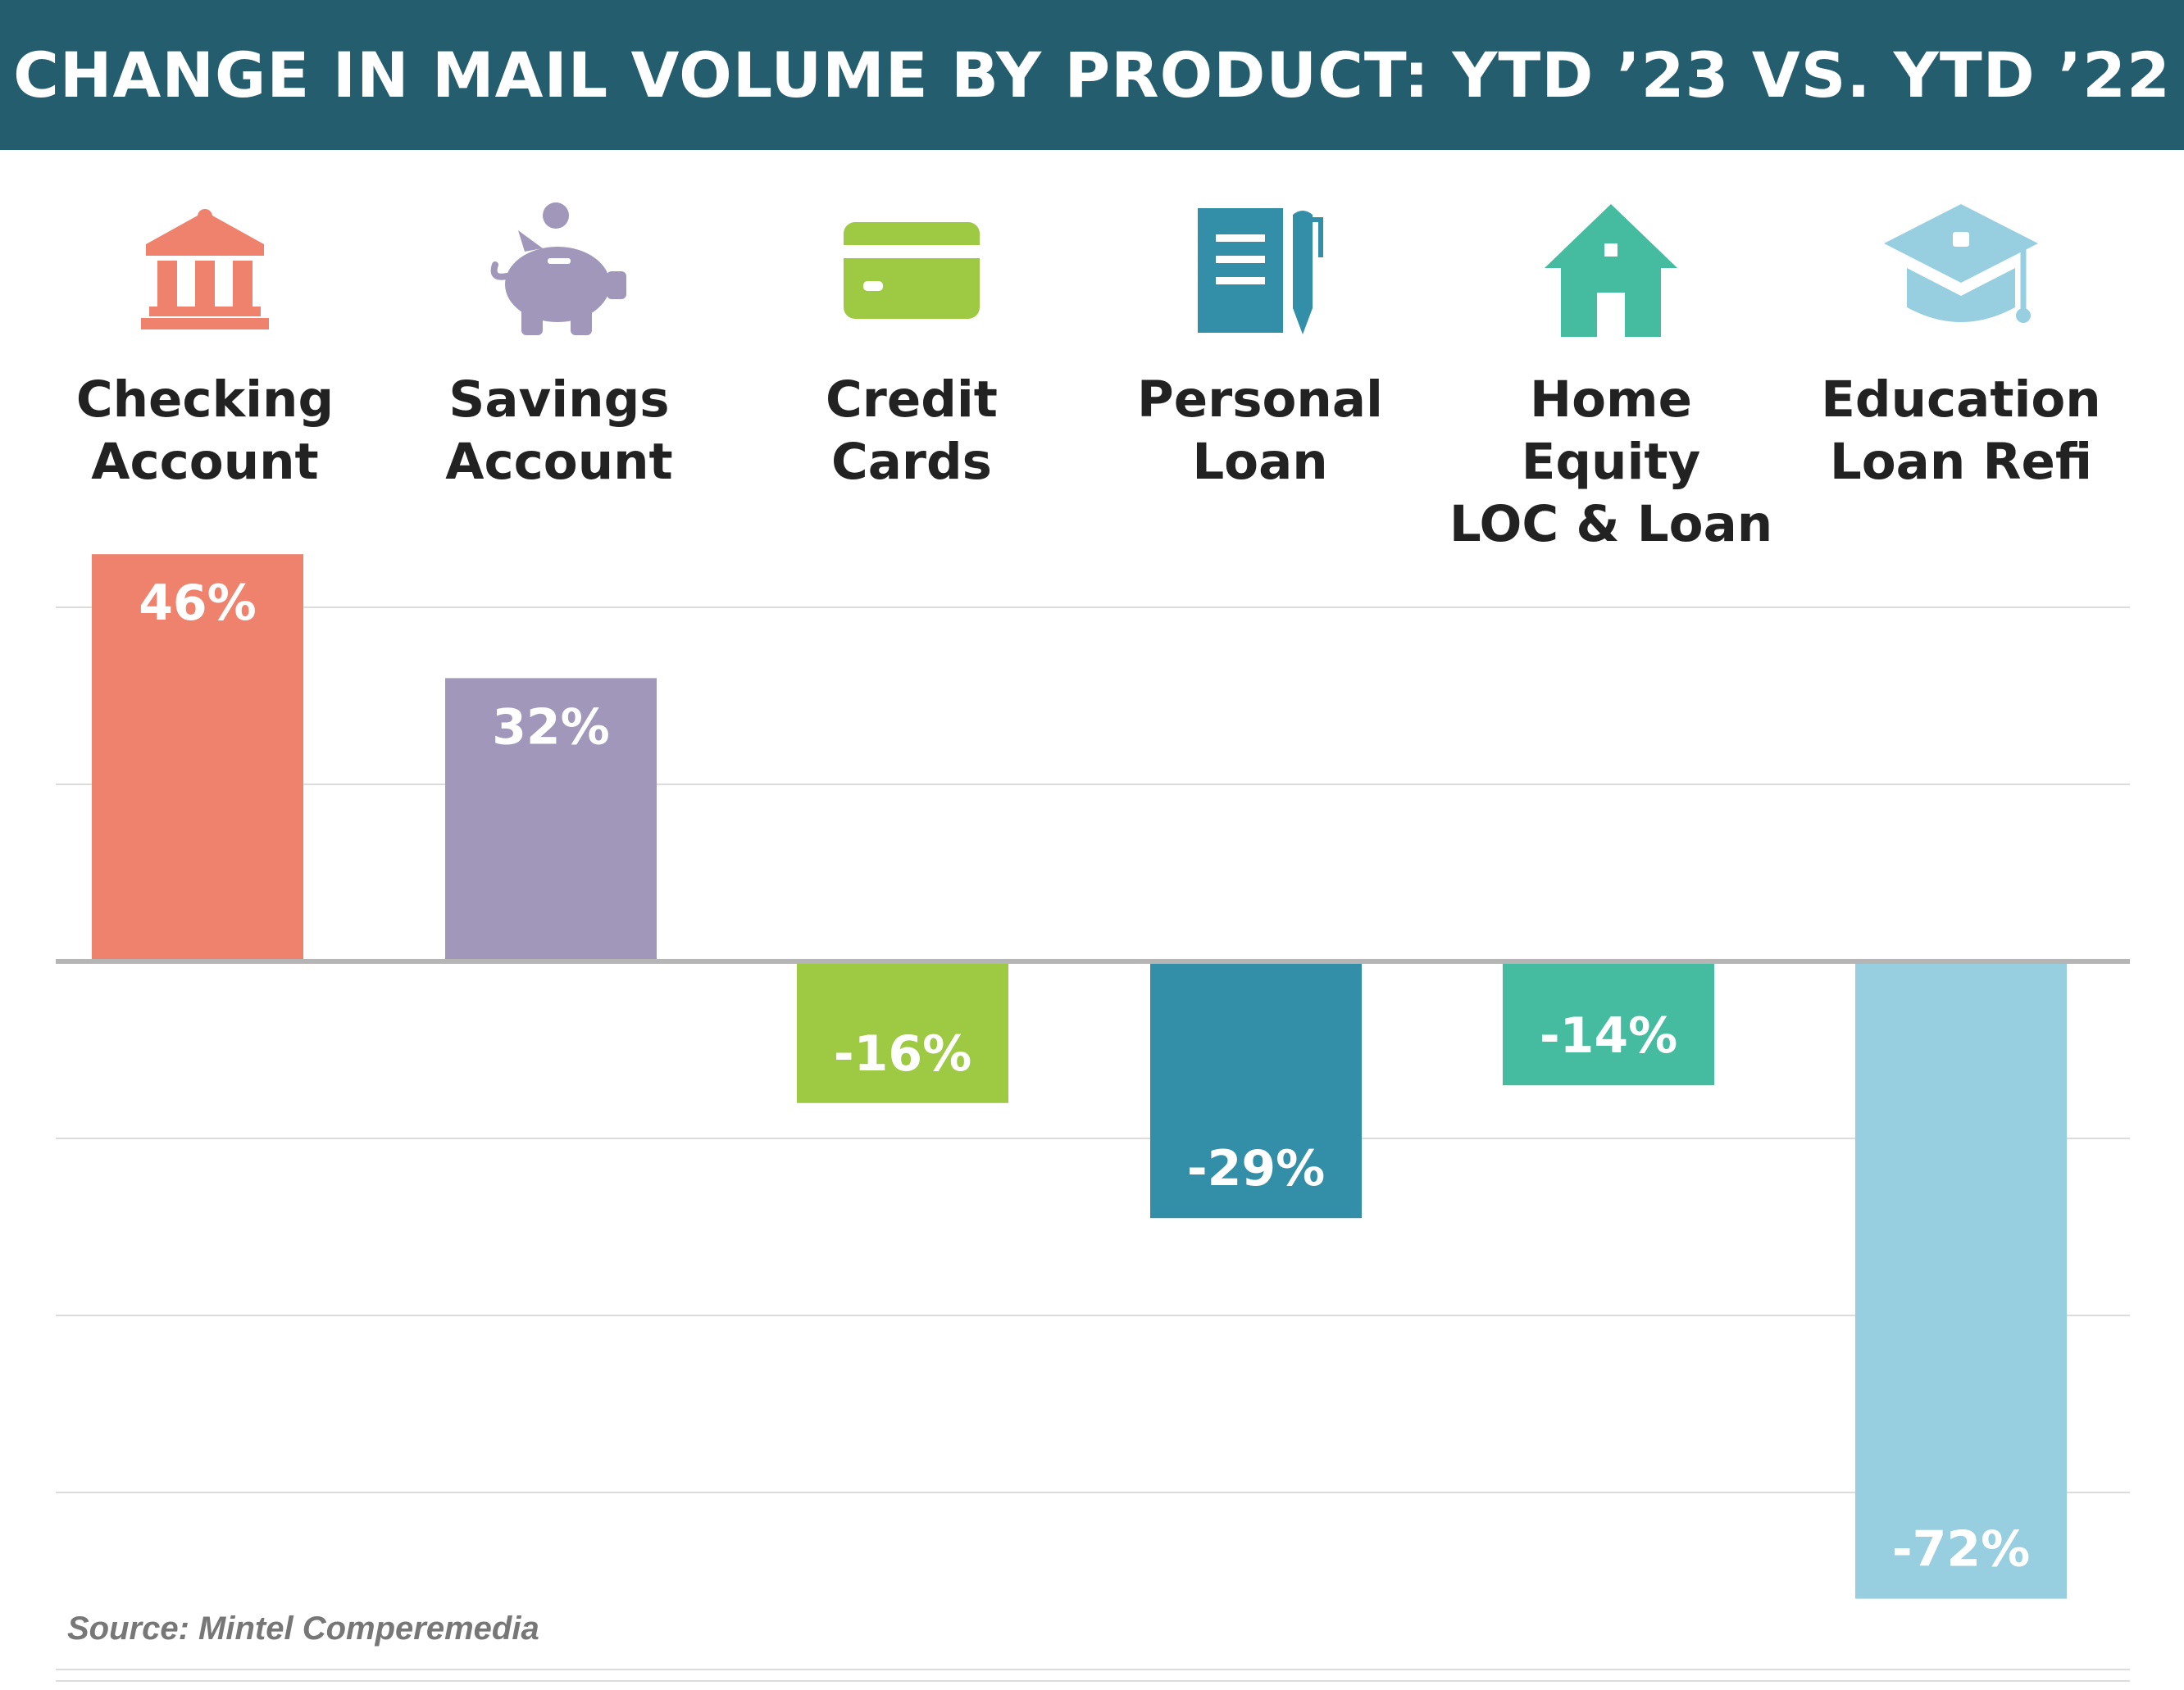  Describe the element at coordinates (912, 270) in the screenshot. I see `credit-card-icon` at that location.